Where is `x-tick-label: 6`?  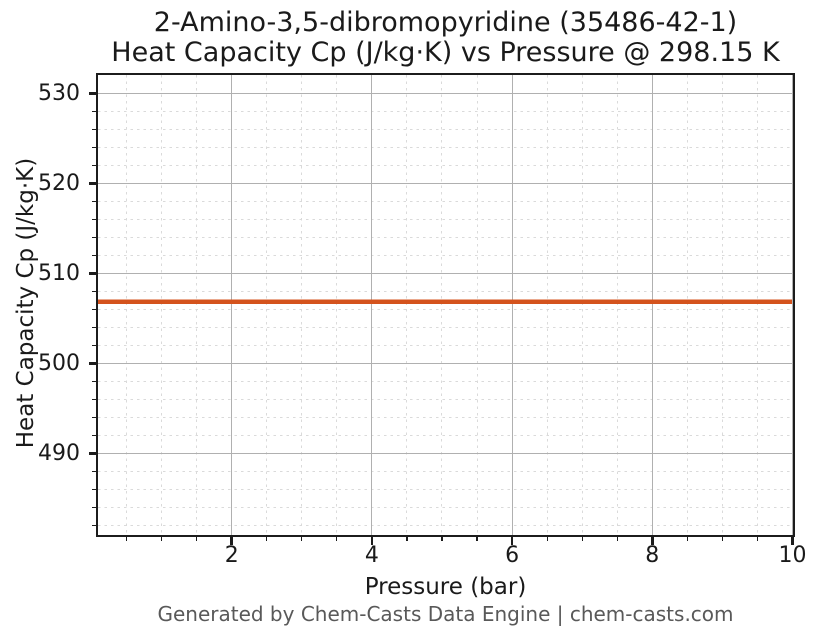 x-tick-label: 6 is located at coordinates (512, 555).